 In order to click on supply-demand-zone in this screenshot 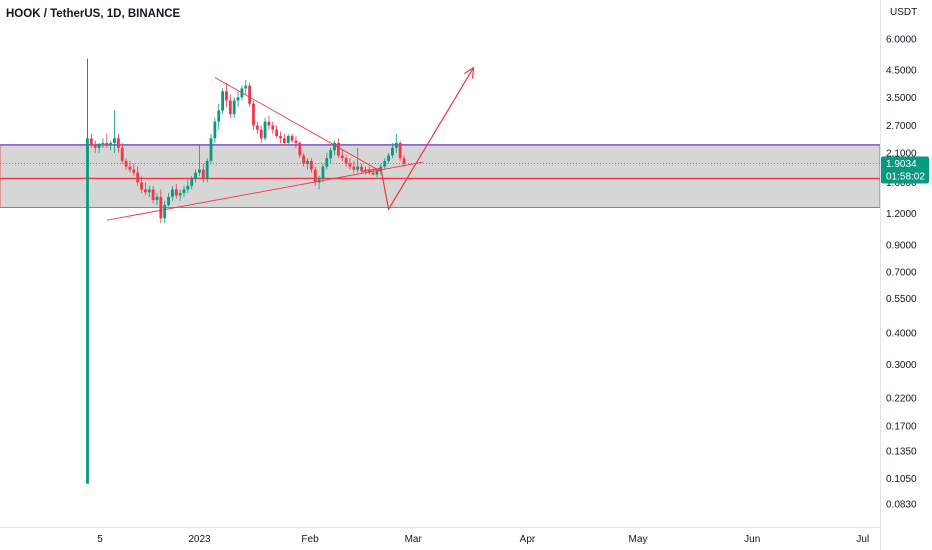, I will do `click(440, 176)`.